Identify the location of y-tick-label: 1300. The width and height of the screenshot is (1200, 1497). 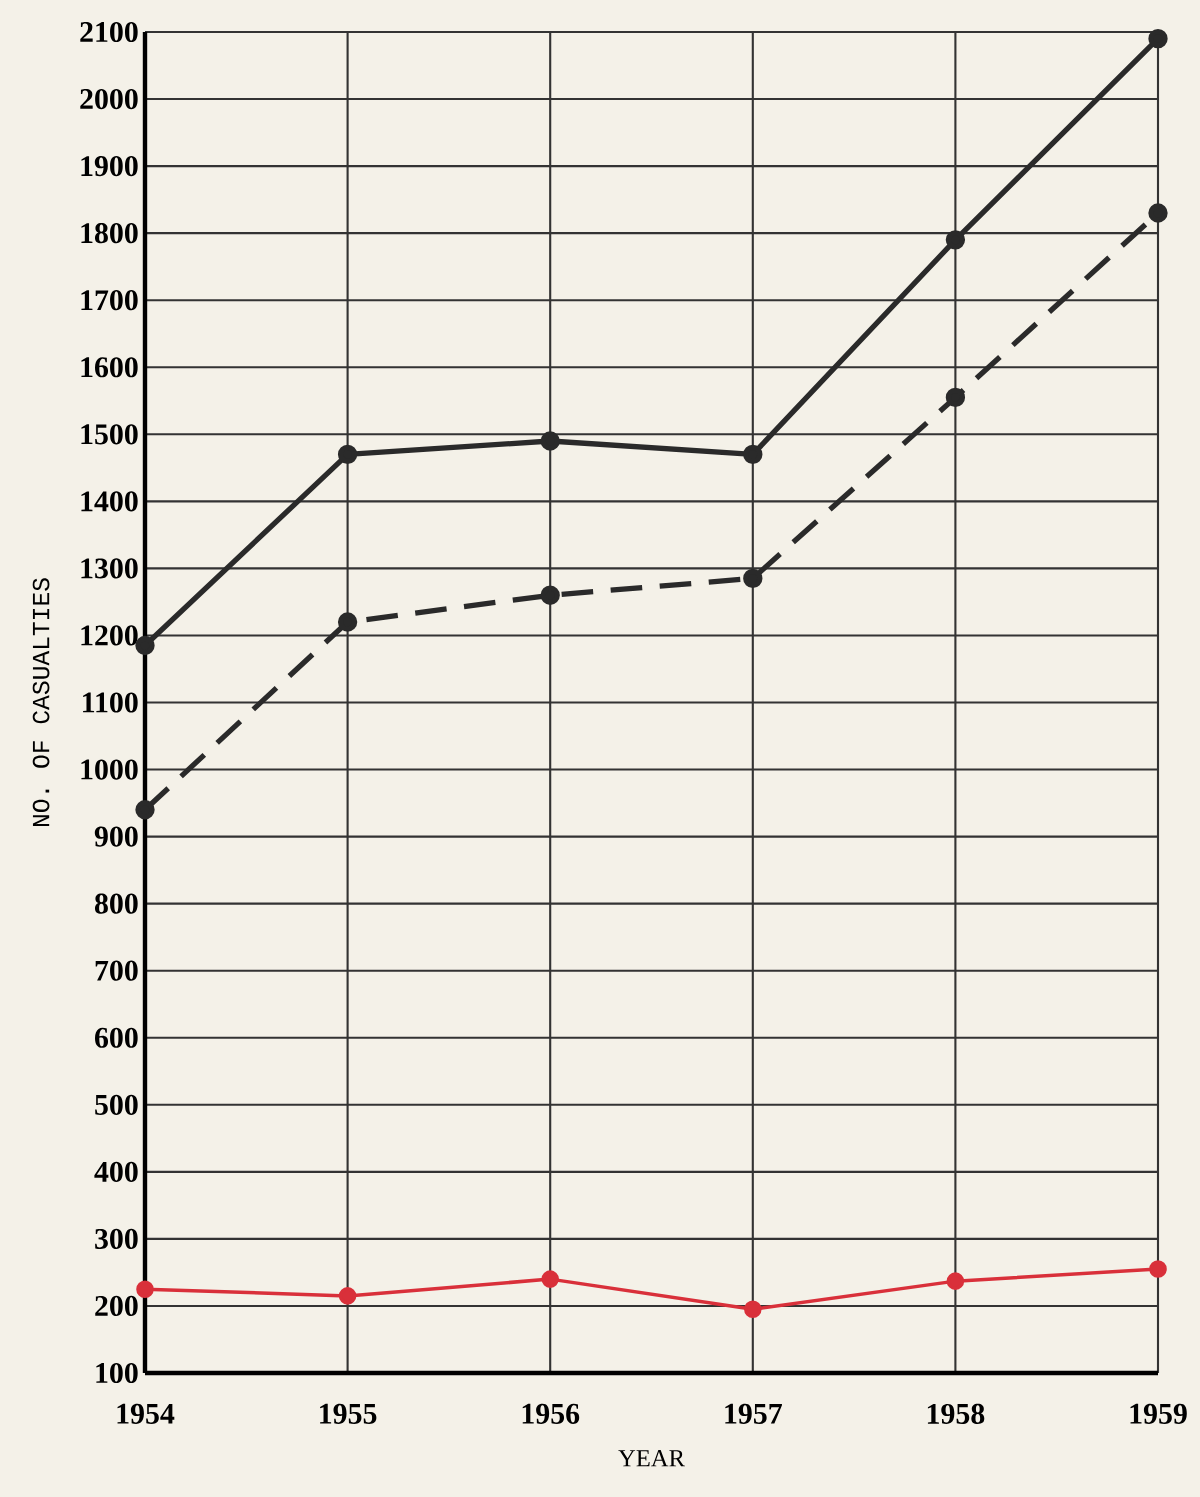
(109, 568).